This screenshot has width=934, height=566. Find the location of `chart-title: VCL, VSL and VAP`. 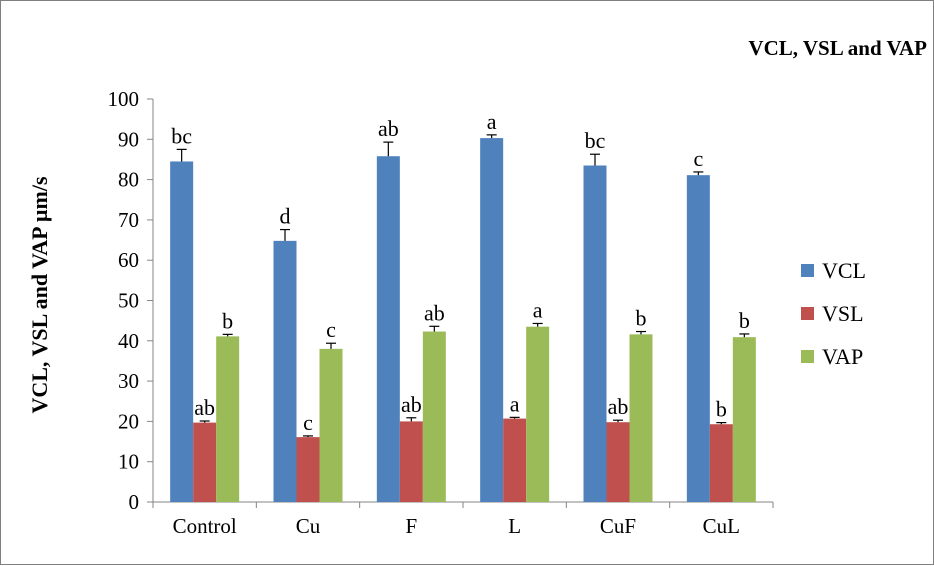

chart-title: VCL, VSL and VAP is located at coordinates (837, 48).